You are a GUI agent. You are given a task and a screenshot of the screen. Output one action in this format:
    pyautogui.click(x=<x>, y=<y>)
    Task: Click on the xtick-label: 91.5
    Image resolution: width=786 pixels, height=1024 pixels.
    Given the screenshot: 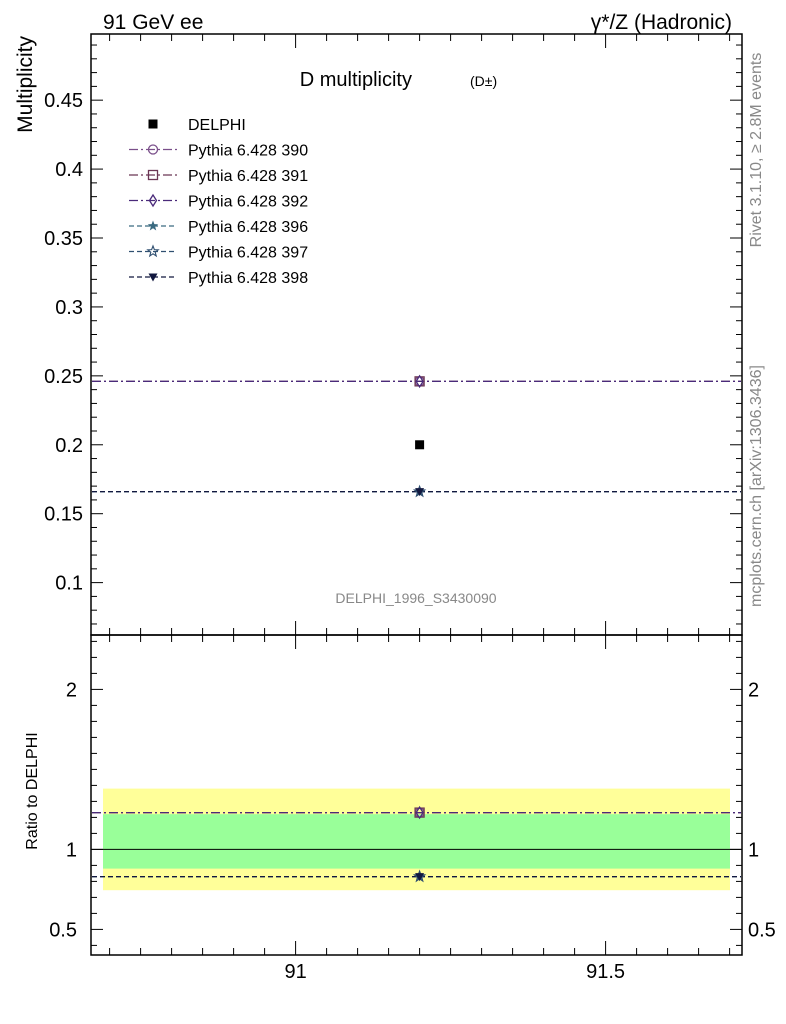 What is the action you would take?
    pyautogui.click(x=605, y=972)
    